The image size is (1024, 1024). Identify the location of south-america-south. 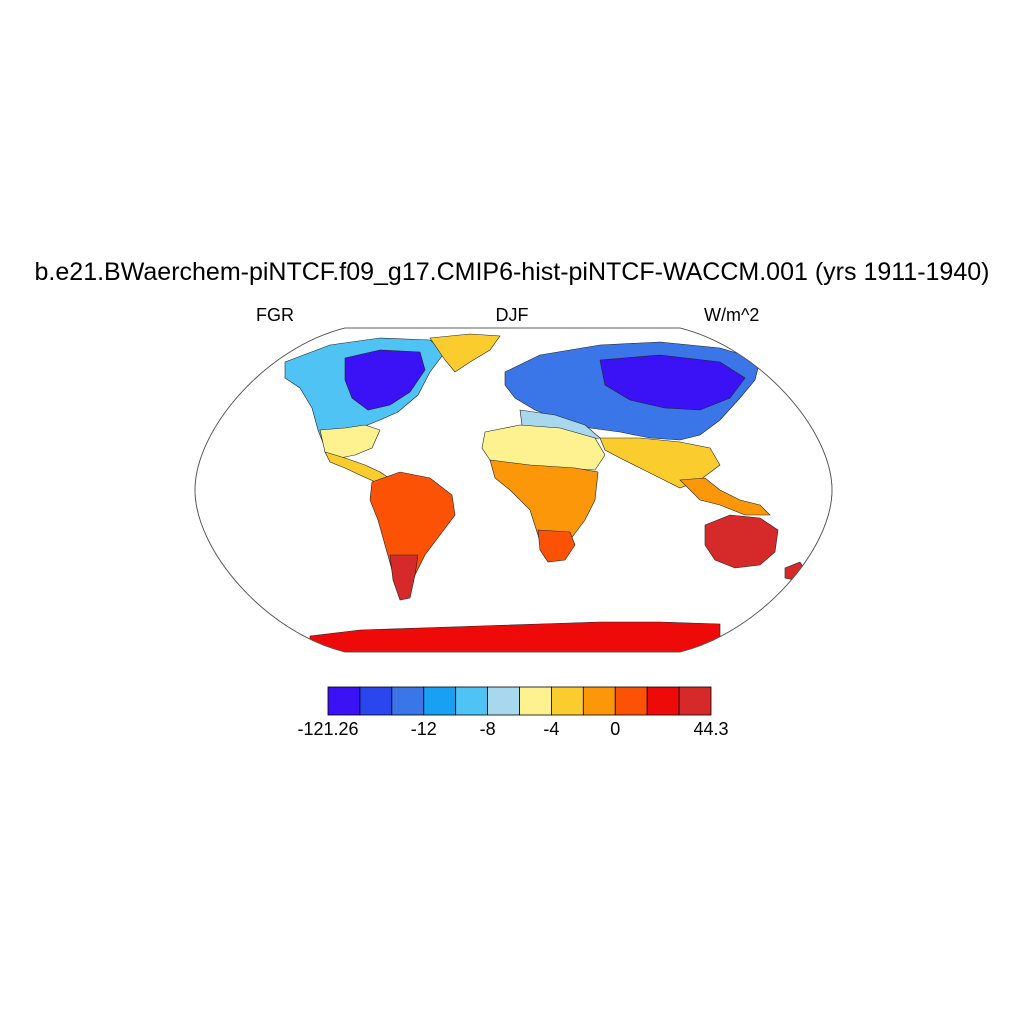
(404, 577).